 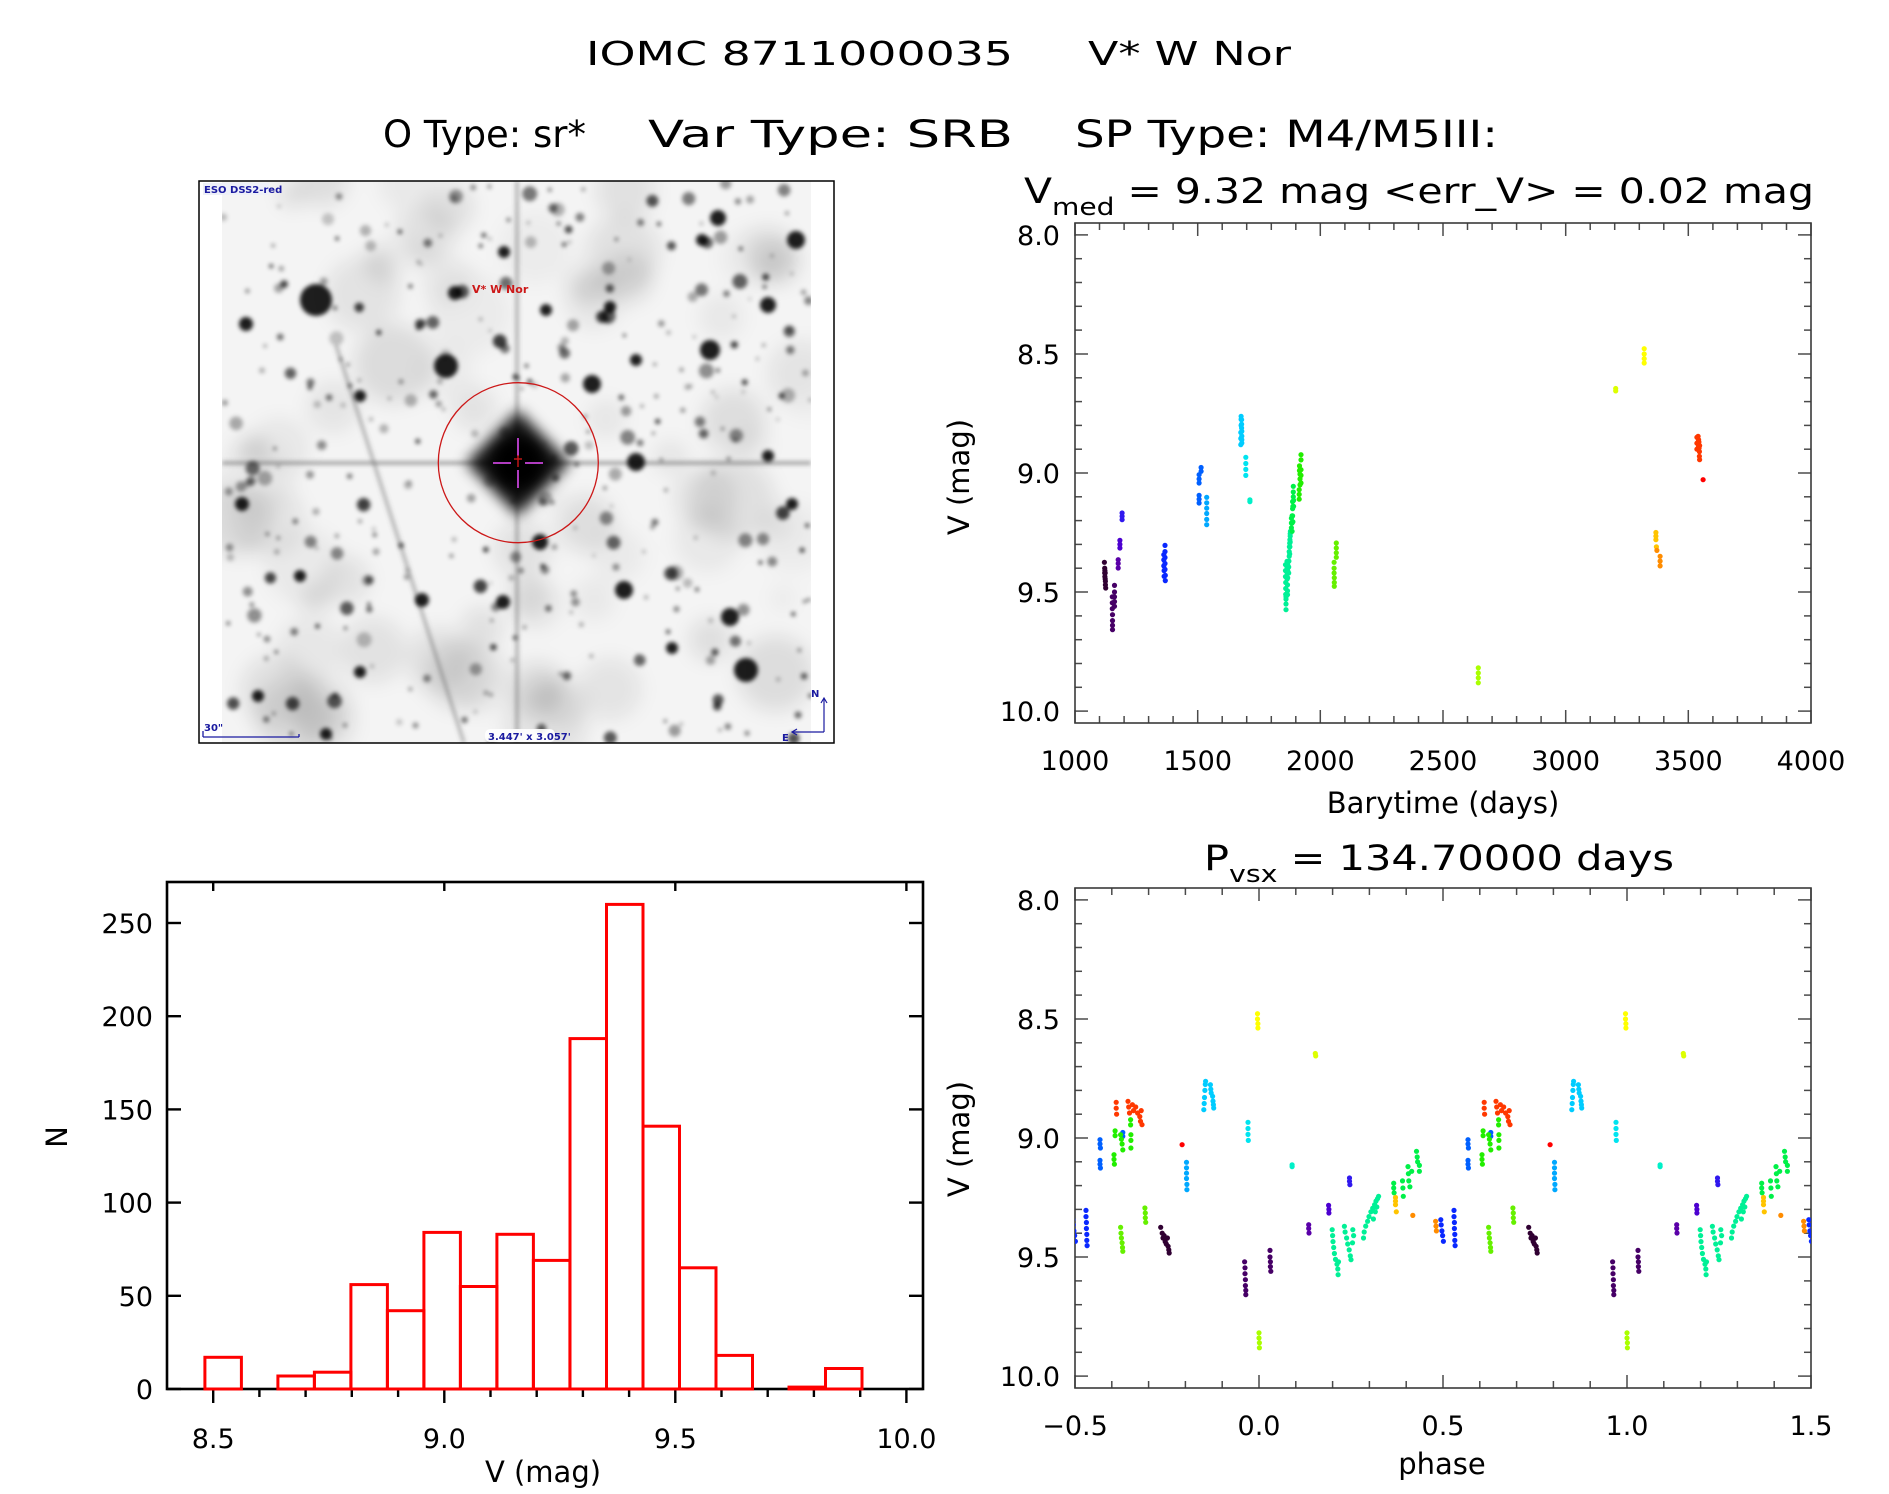 What do you see at coordinates (675, 1439) in the screenshot?
I see `histogram-x-tick-label: 9.5` at bounding box center [675, 1439].